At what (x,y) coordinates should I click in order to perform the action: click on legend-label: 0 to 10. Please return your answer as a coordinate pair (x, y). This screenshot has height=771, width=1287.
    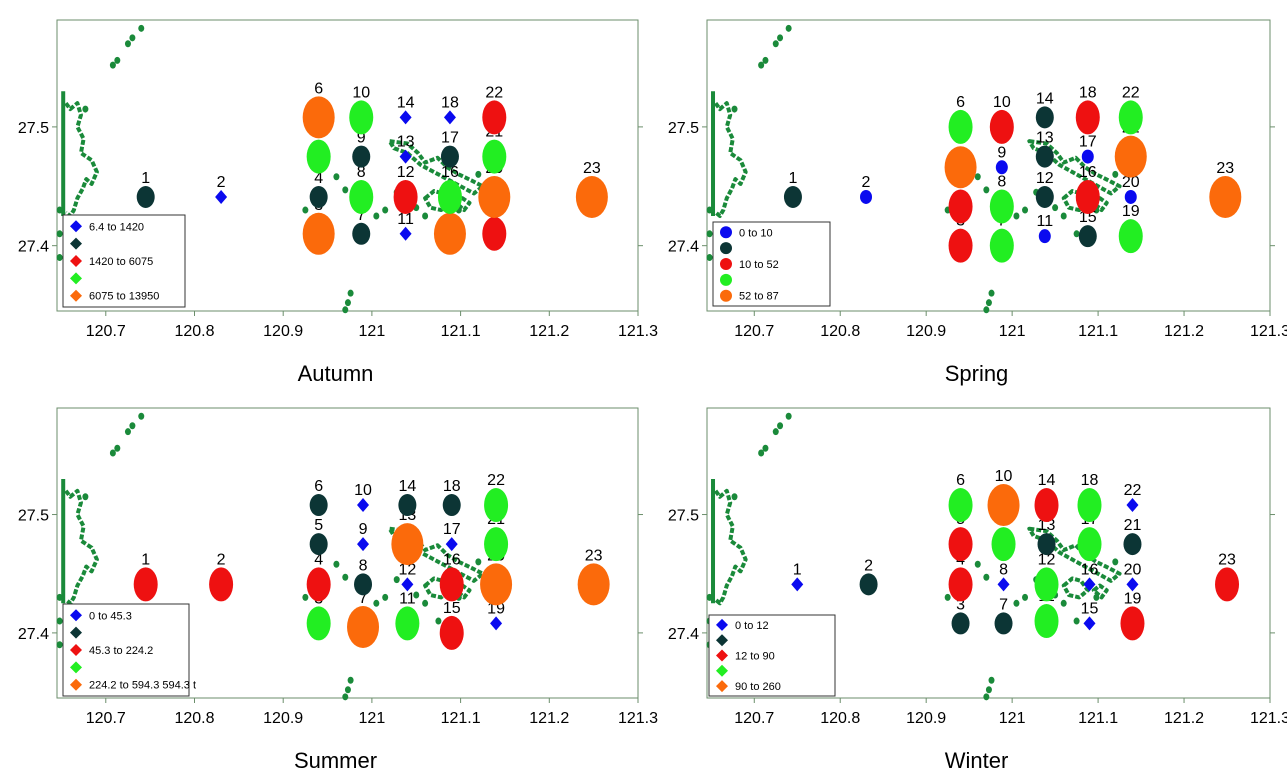
    Looking at the image, I should click on (756, 233).